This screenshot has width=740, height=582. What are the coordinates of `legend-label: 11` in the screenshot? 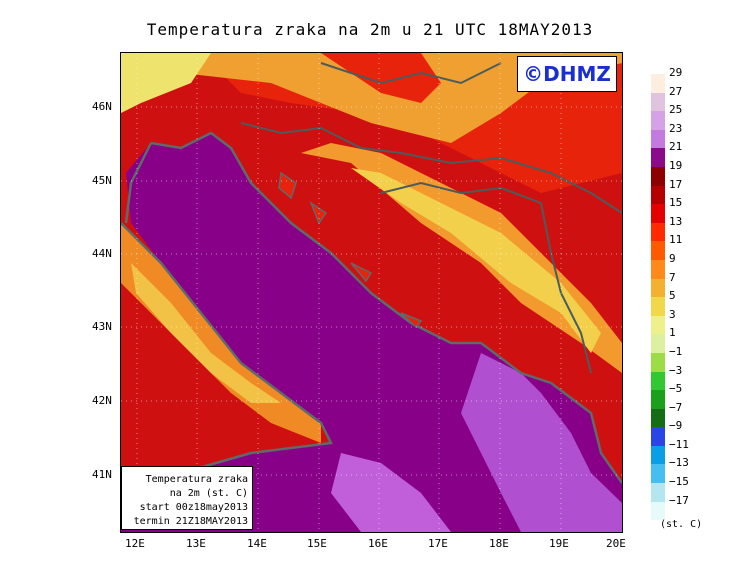 It's located at (676, 240).